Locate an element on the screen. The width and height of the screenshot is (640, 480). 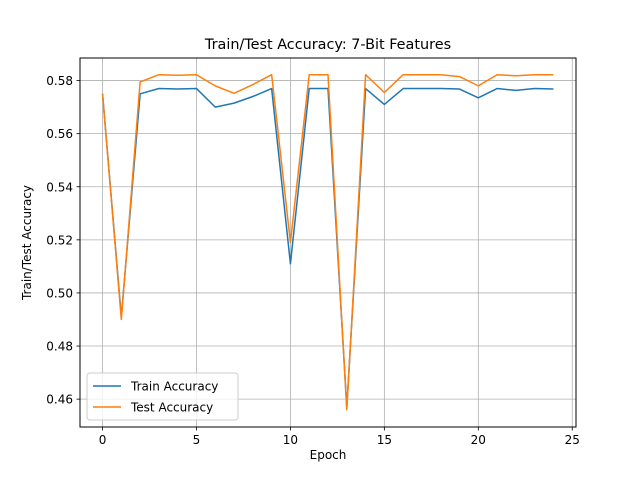
legend-box is located at coordinates (162, 396).